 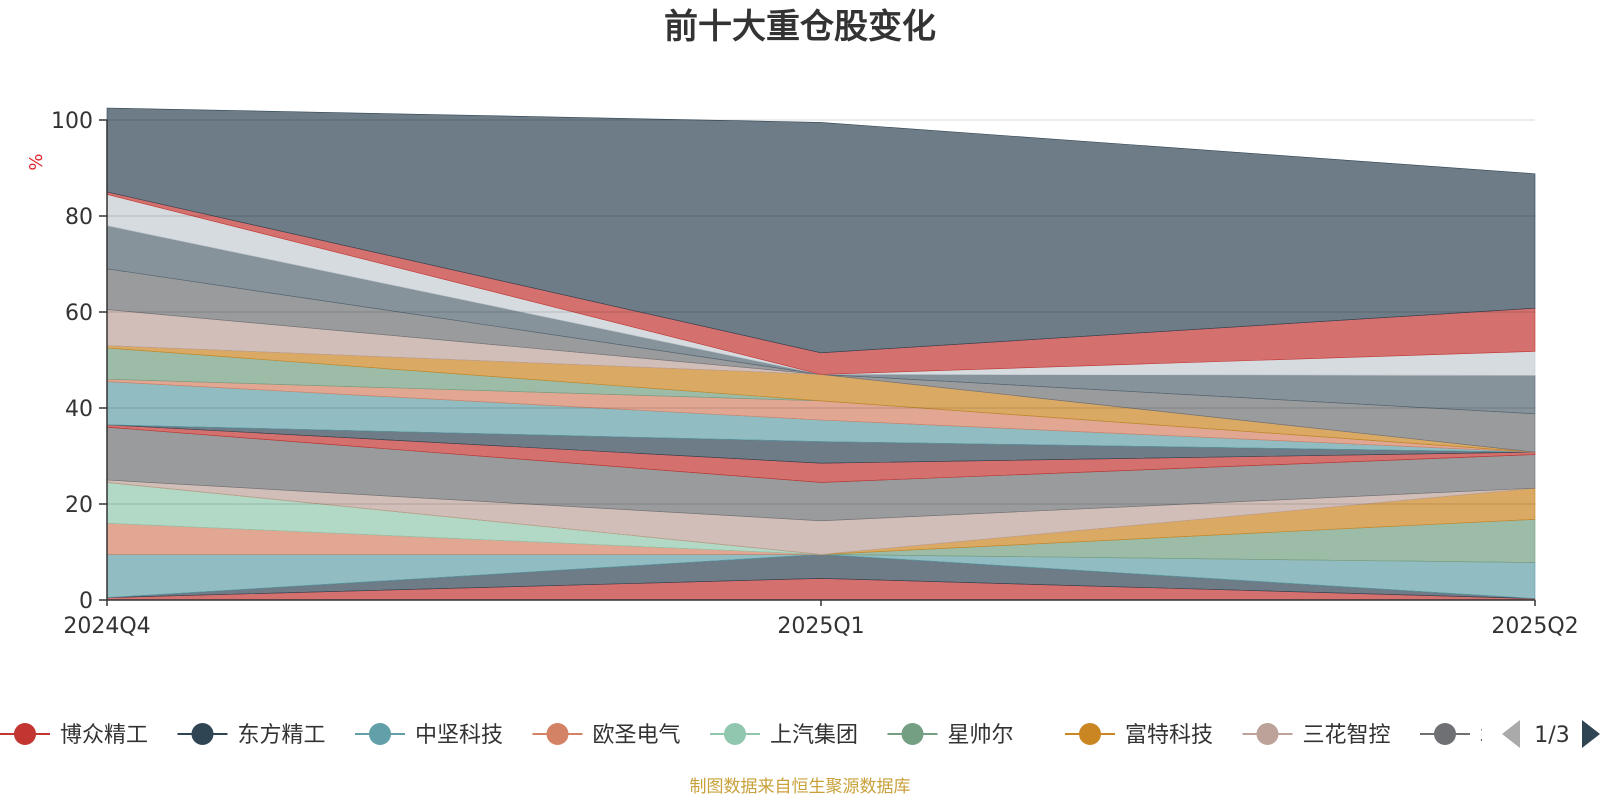 I want to click on legend-item-4: 欧圣电气, so click(x=606, y=735).